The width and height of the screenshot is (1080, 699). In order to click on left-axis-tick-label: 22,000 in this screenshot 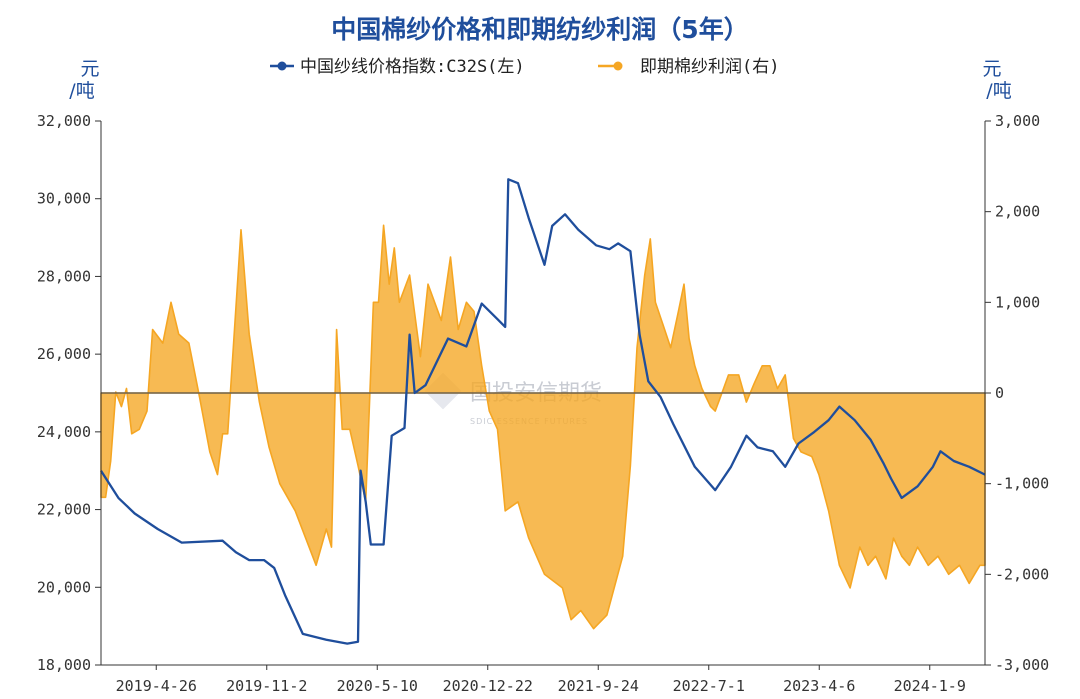, I will do `click(64, 510)`.